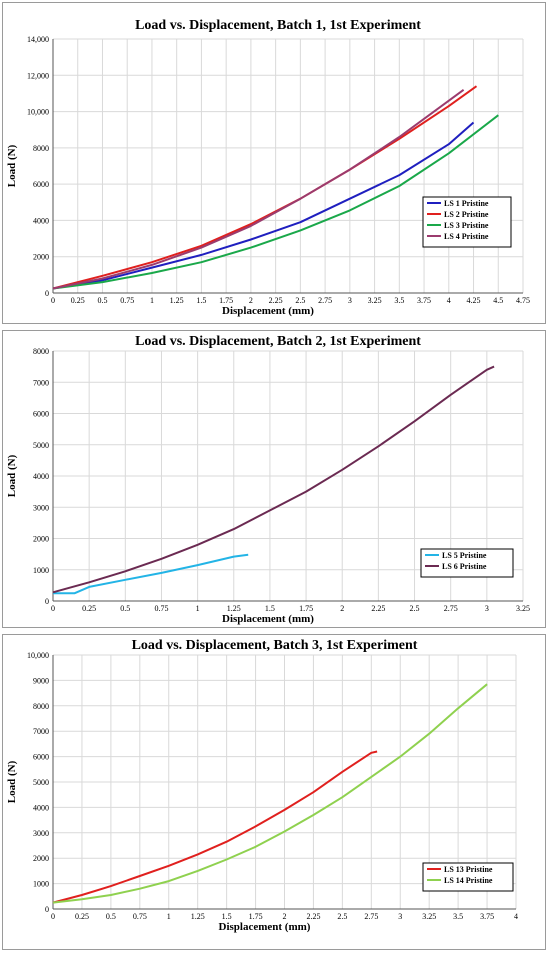 The image size is (550, 954). I want to click on y-tick-label: 9000, so click(41, 680).